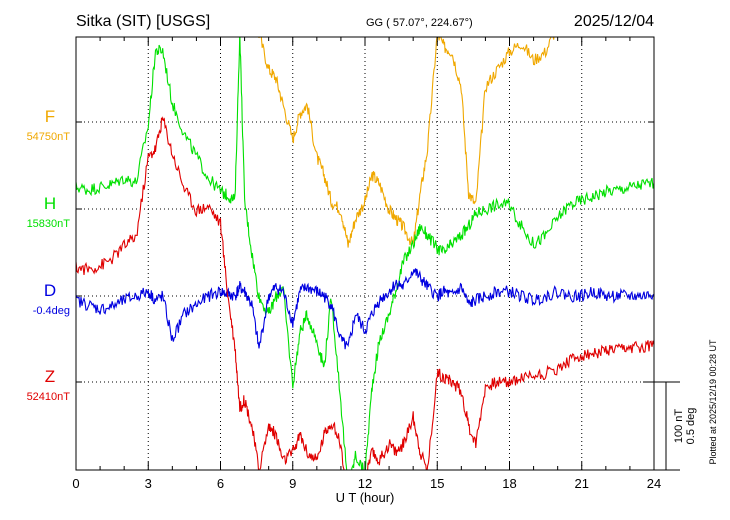 Image resolution: width=730 pixels, height=520 pixels. Describe the element at coordinates (49, 255) in the screenshot. I see `component-labels: F 54750nT H 15830nT D -0.4deg Z 52410nT` at that location.